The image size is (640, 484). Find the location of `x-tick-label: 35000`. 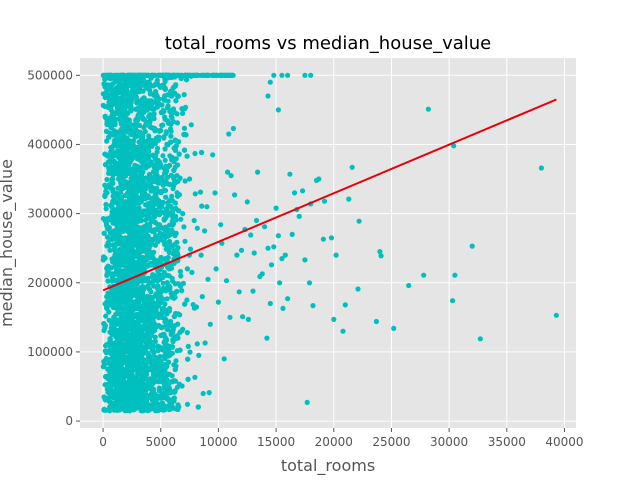

x-tick-label: 35000 is located at coordinates (507, 442).